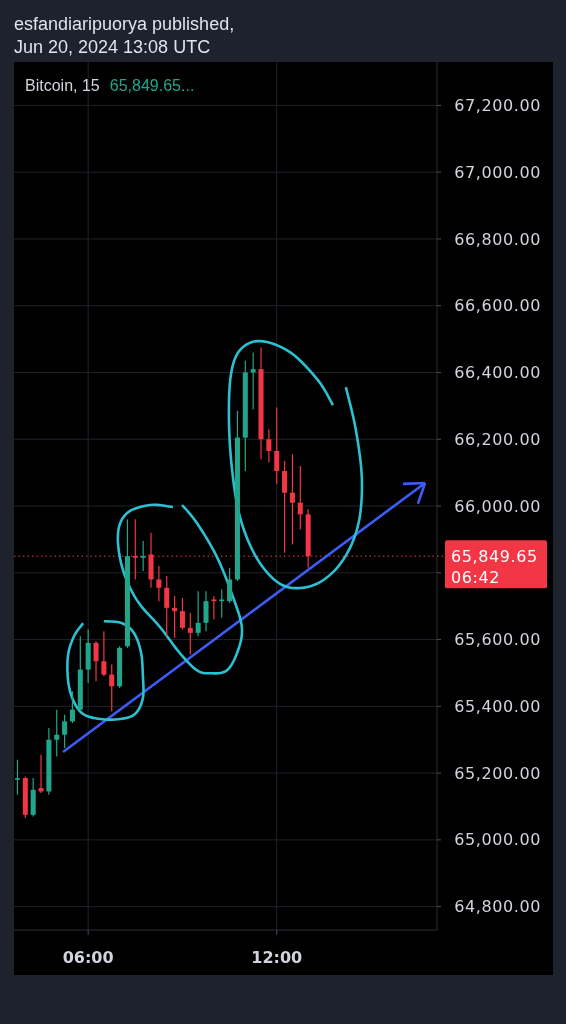 This screenshot has height=1024, width=566. Describe the element at coordinates (497, 306) in the screenshot. I see `y-tick-label: 66,600.00` at that location.